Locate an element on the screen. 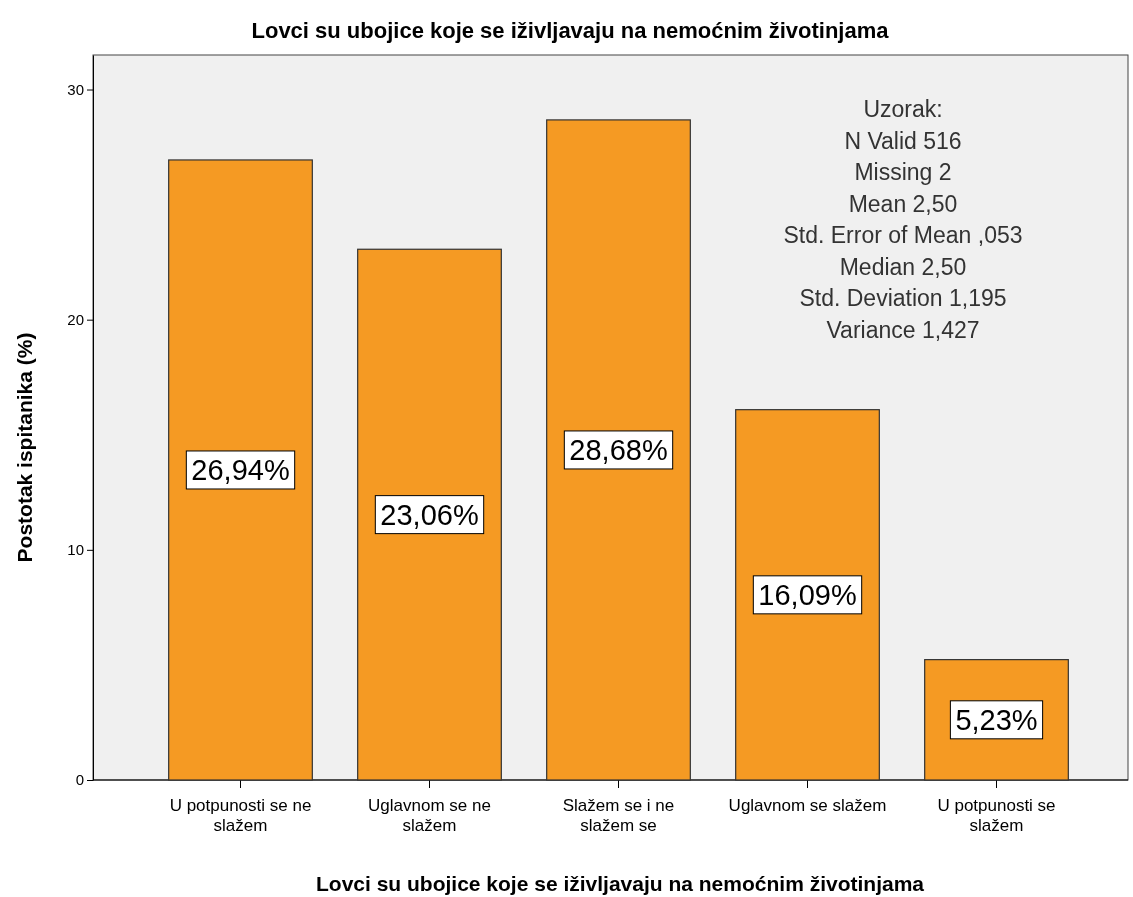  y-axis-title: Postotak ispitanika (%) is located at coordinates (24, 447).